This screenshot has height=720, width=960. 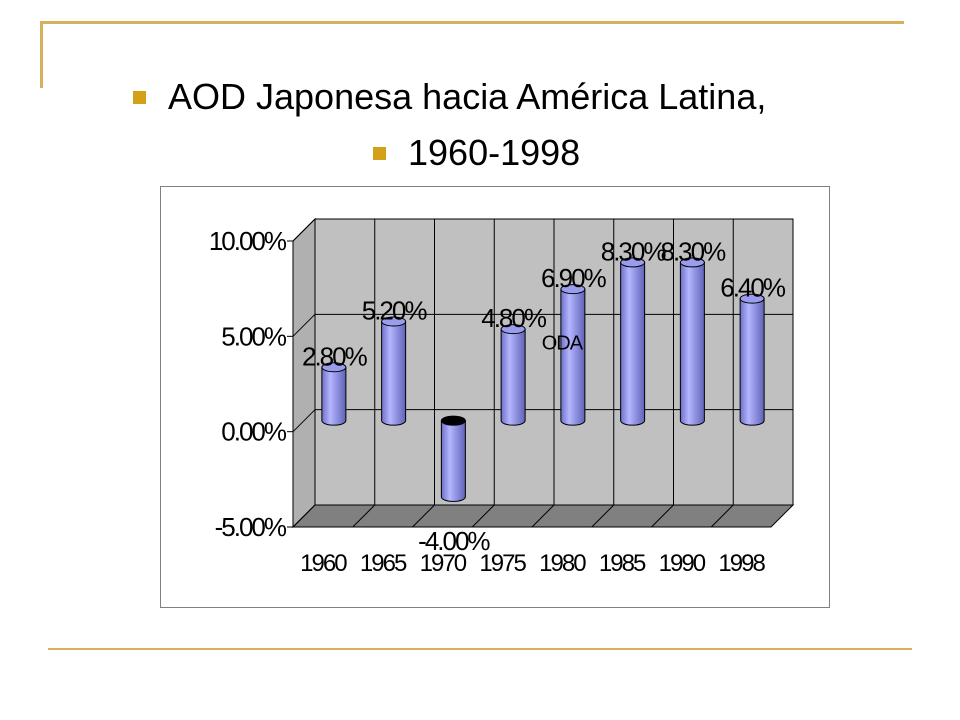 What do you see at coordinates (562, 563) in the screenshot?
I see `x-tick-label: 1980` at bounding box center [562, 563].